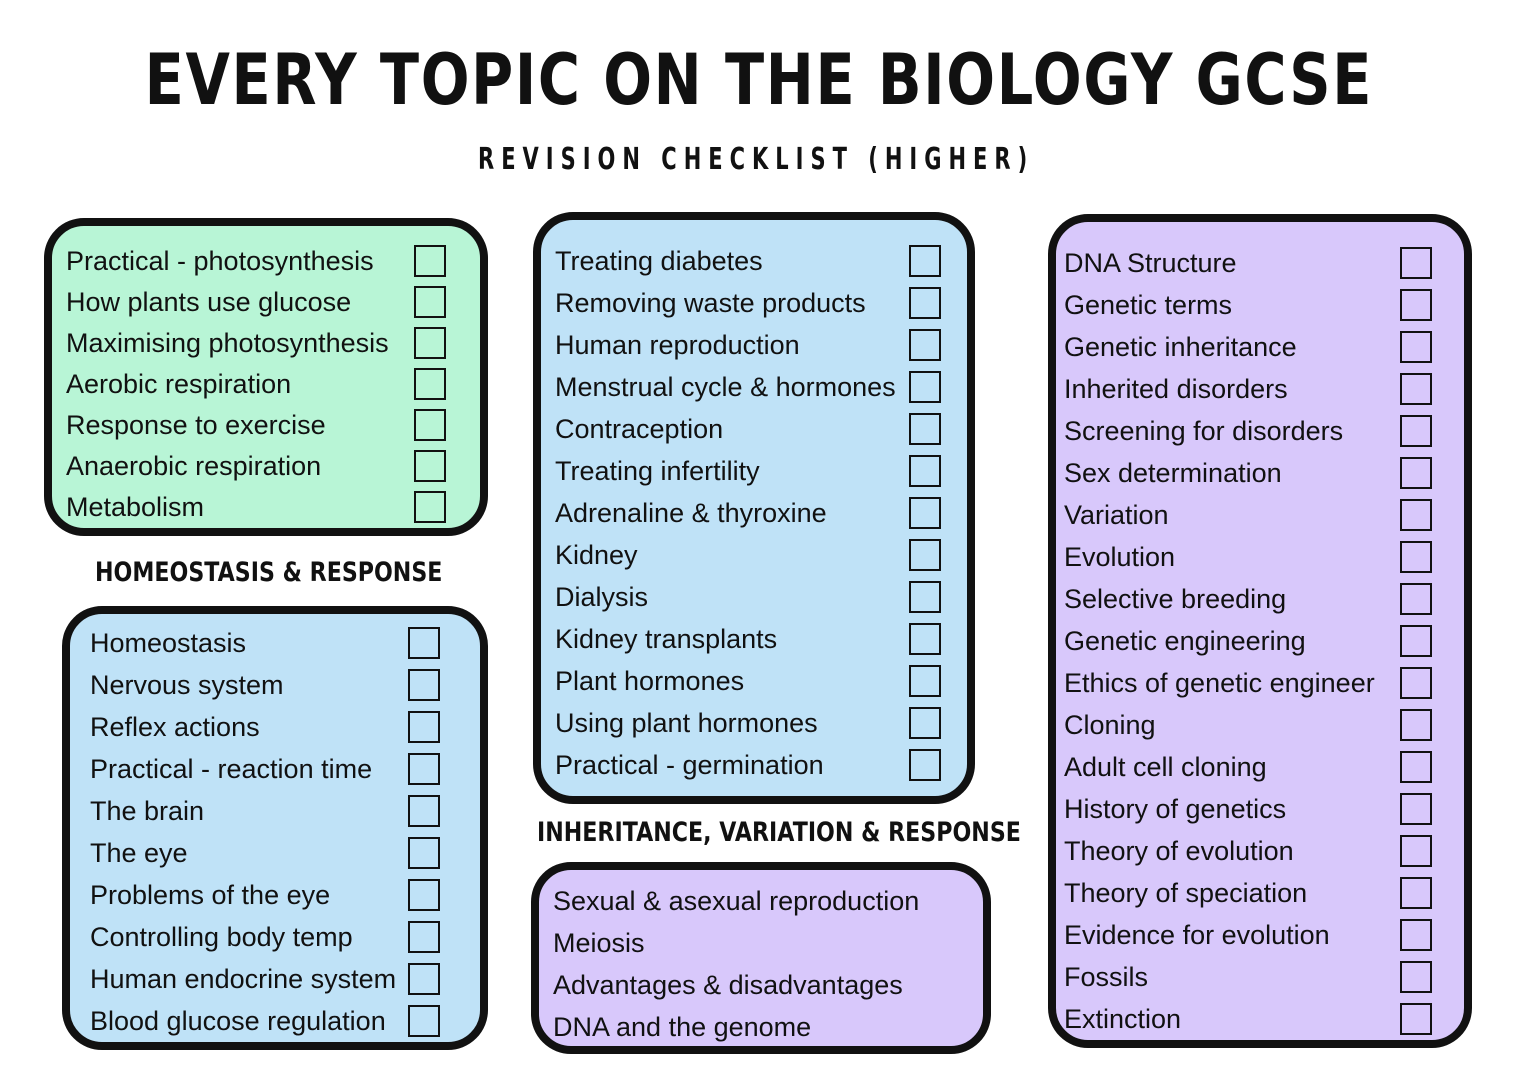 Image resolution: width=1526 pixels, height=1080 pixels. What do you see at coordinates (266, 261) in the screenshot?
I see `checklist-item: Practical - photosynthesis` at bounding box center [266, 261].